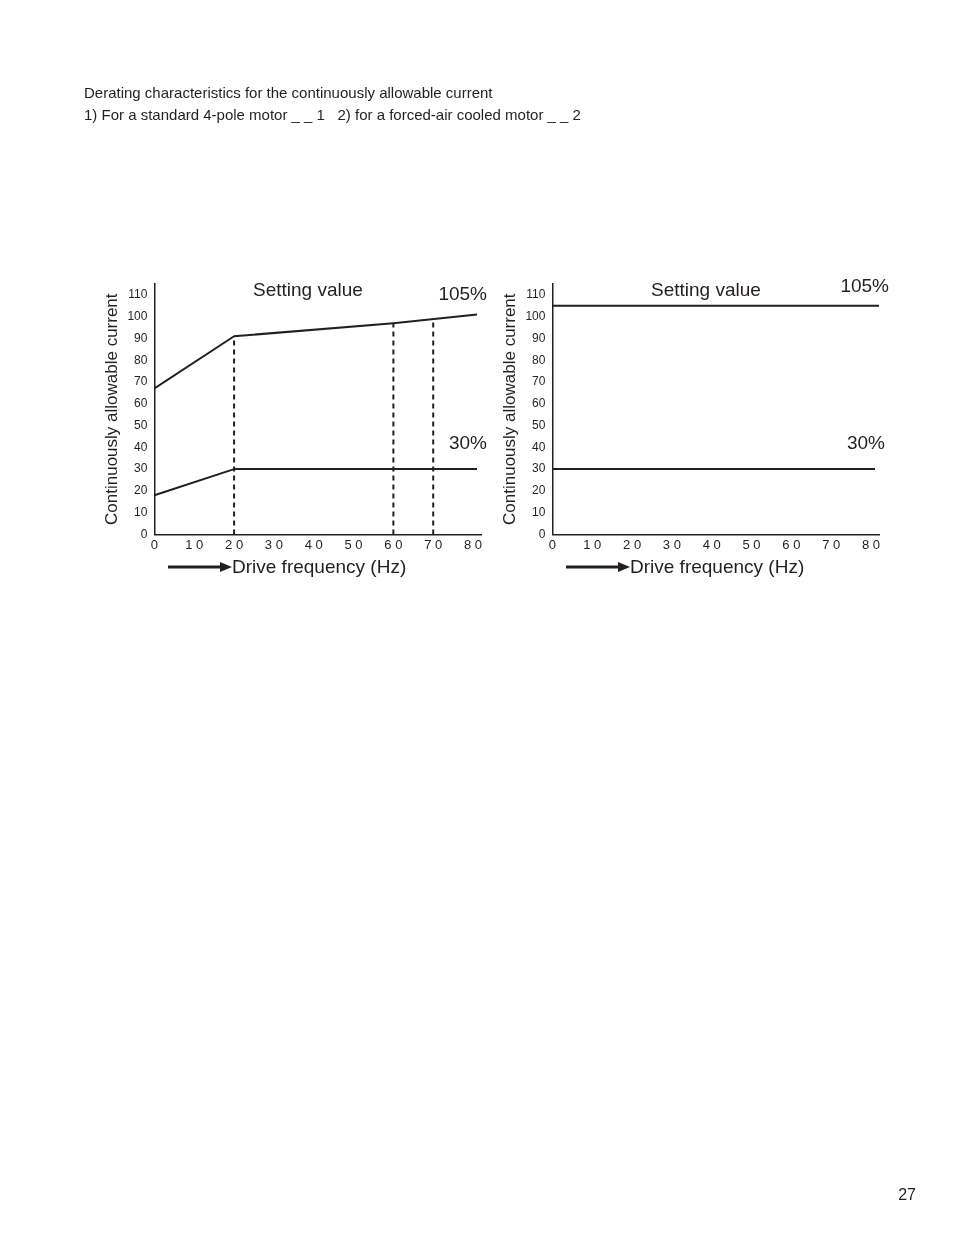 This screenshot has width=954, height=1235. I want to click on chart-title: Derating characteristics for the continuously allowable current, so click(289, 93).